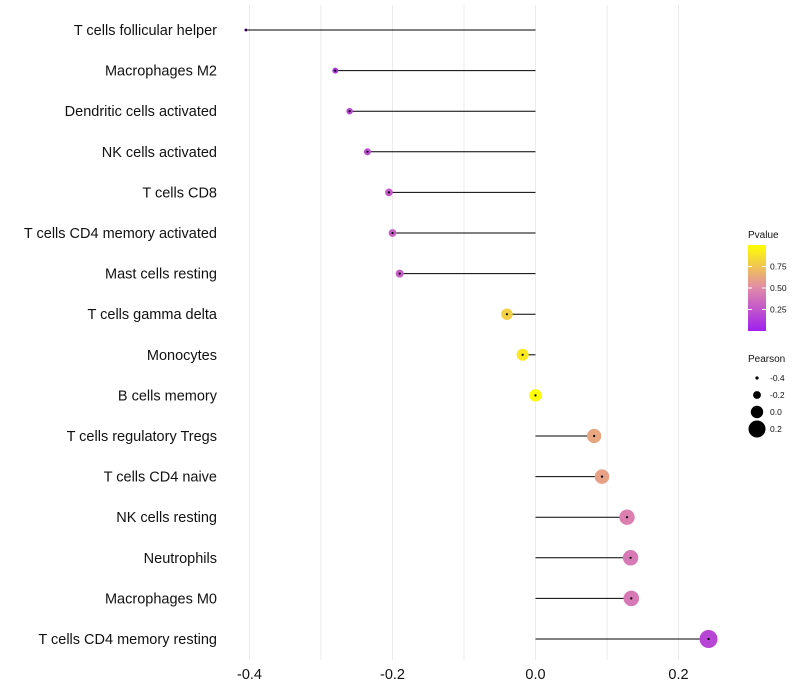  I want to click on category-label: NK cells resting, so click(166, 518).